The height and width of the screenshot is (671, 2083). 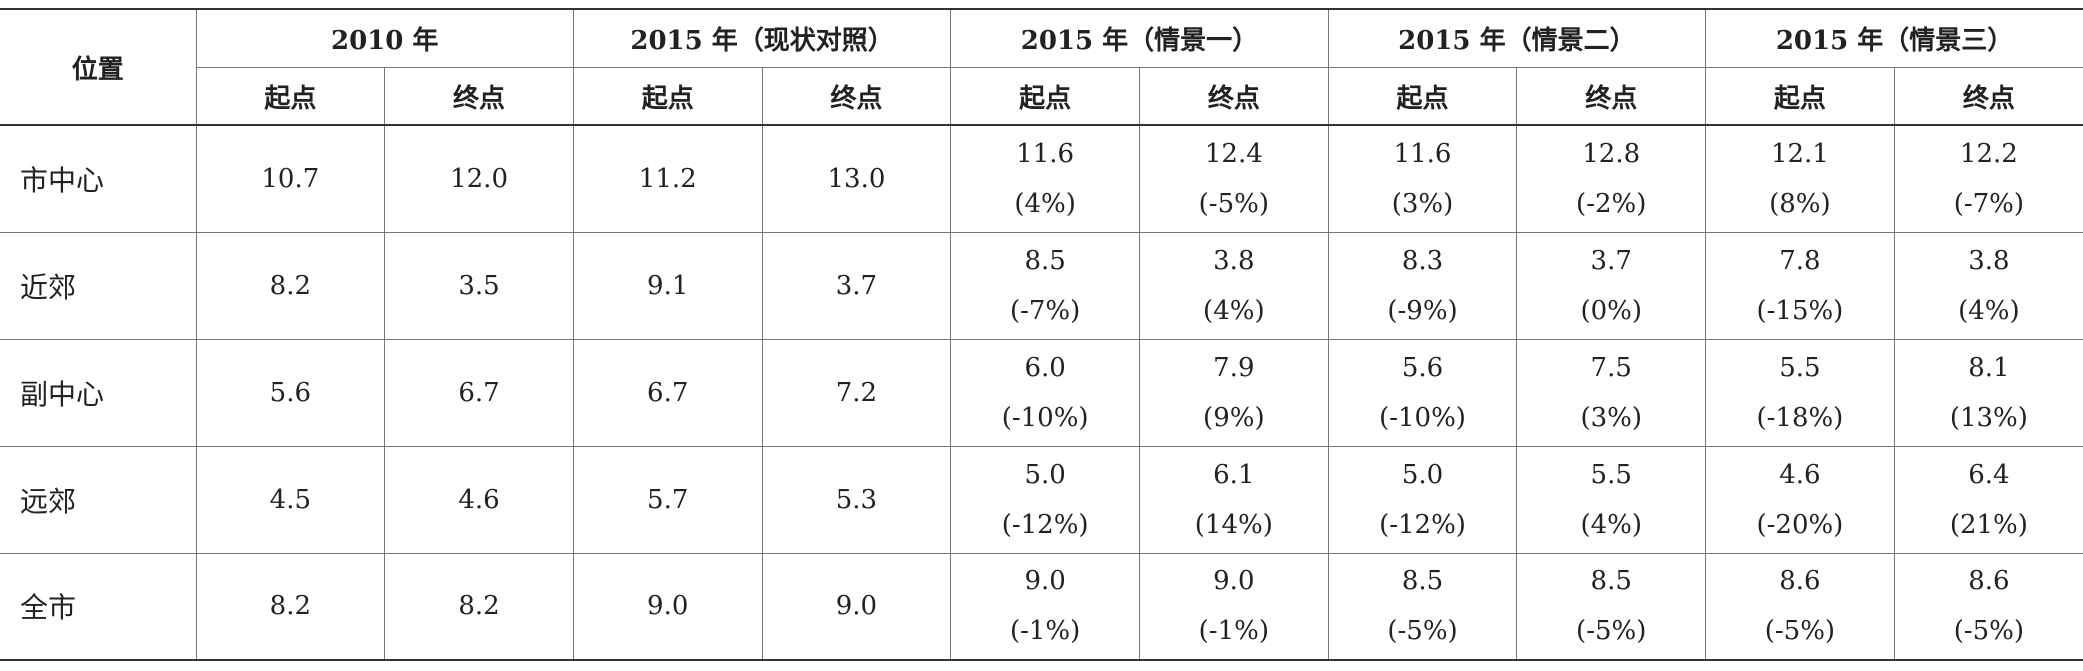 What do you see at coordinates (48, 501) in the screenshot?
I see `row-label: 远郊` at bounding box center [48, 501].